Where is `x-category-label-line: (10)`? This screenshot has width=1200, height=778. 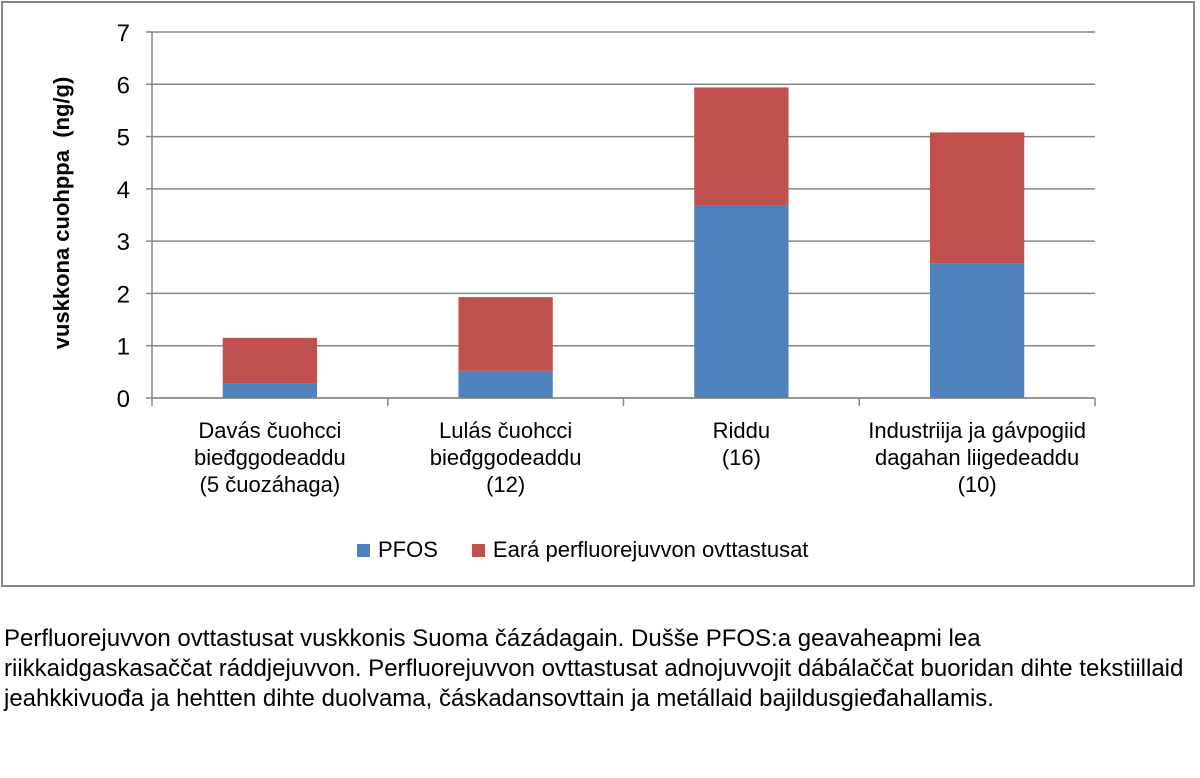
x-category-label-line: (10) is located at coordinates (977, 484).